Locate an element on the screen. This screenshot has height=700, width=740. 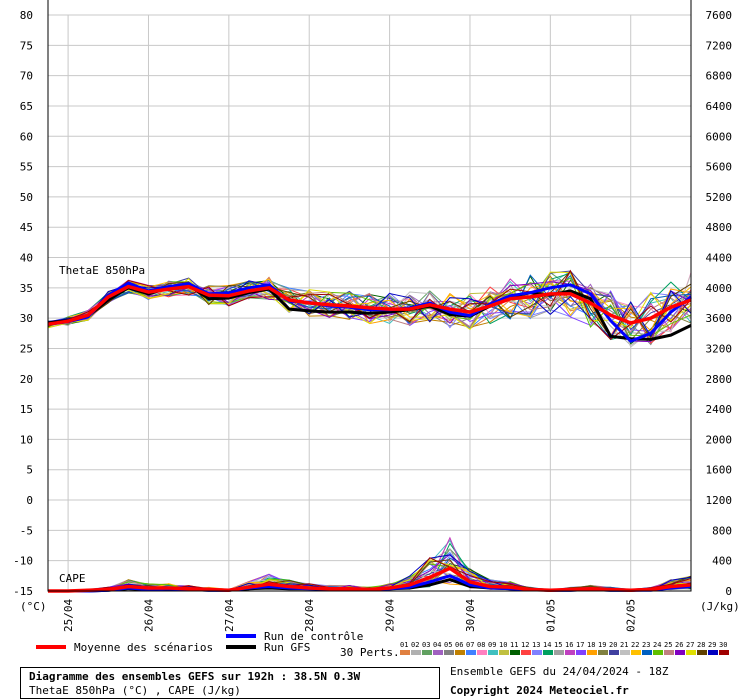
left-tick-label: 55 is located at coordinates (26, 167).